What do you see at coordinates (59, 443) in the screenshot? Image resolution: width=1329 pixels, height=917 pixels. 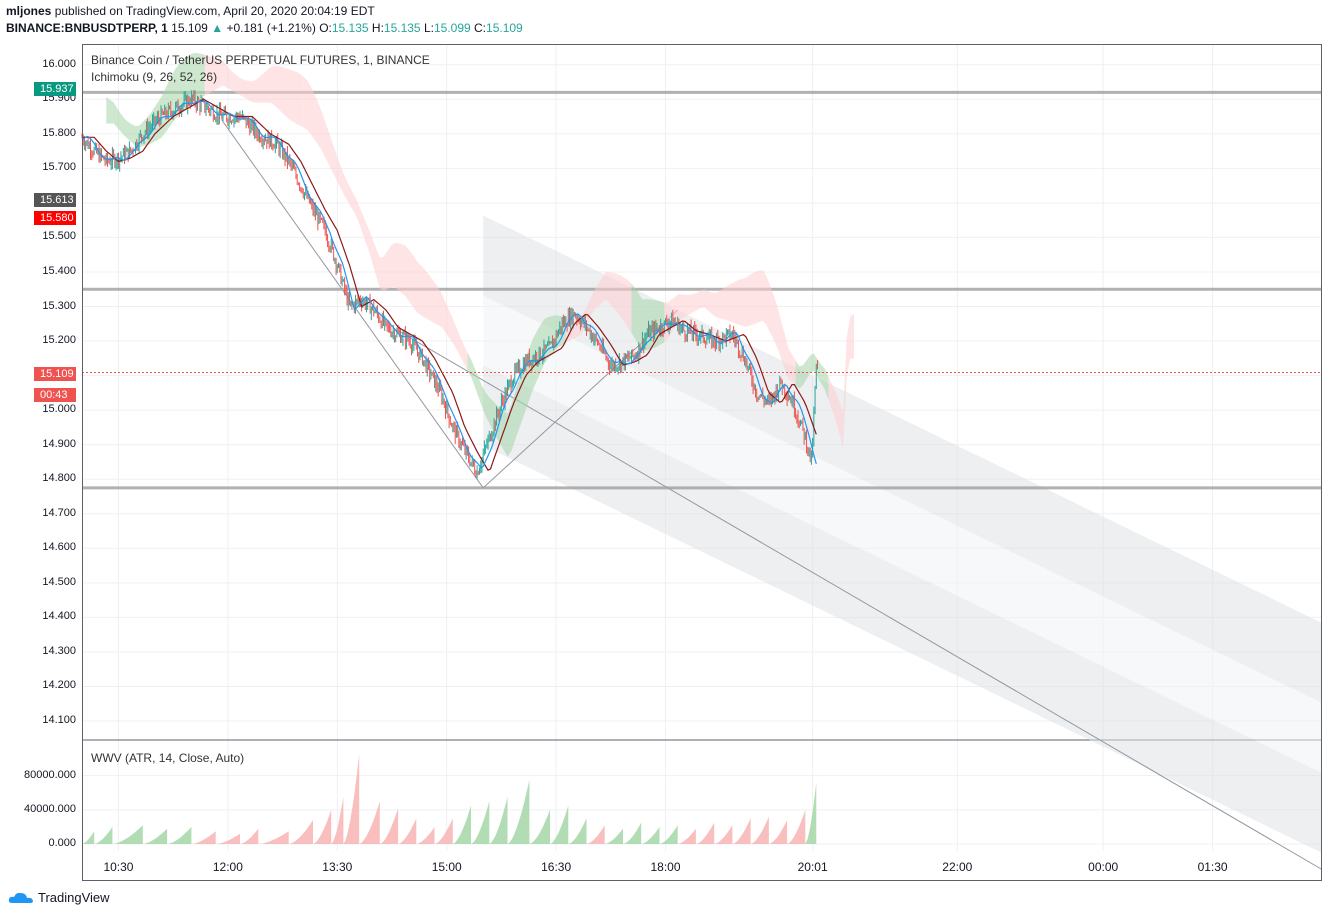 I see `price-tick-label: 14.900` at bounding box center [59, 443].